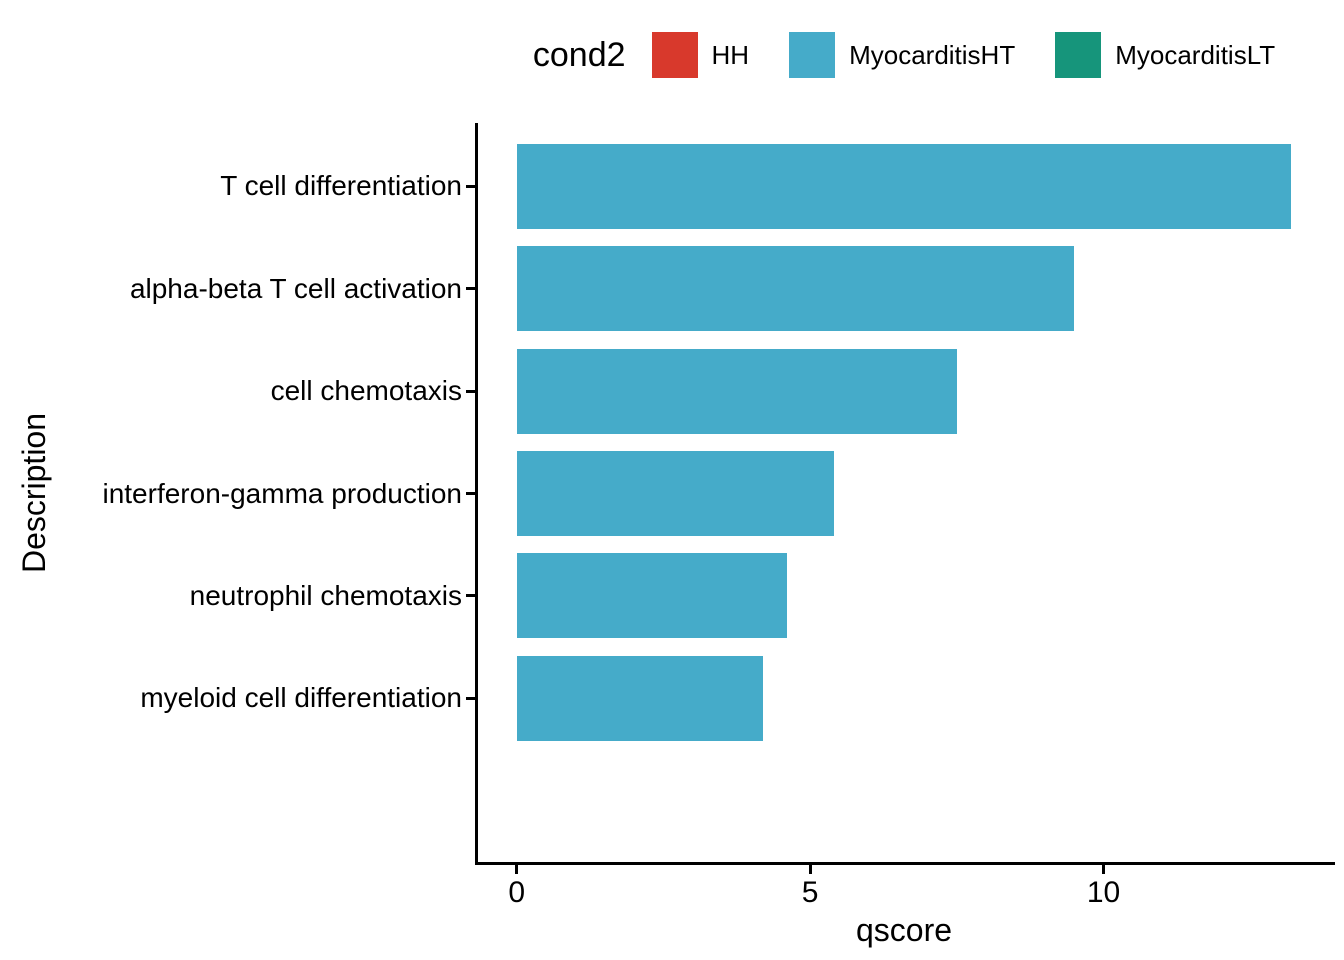 The image size is (1344, 960). Describe the element at coordinates (700, 55) in the screenshot. I see `legend-item-hh: HH` at that location.